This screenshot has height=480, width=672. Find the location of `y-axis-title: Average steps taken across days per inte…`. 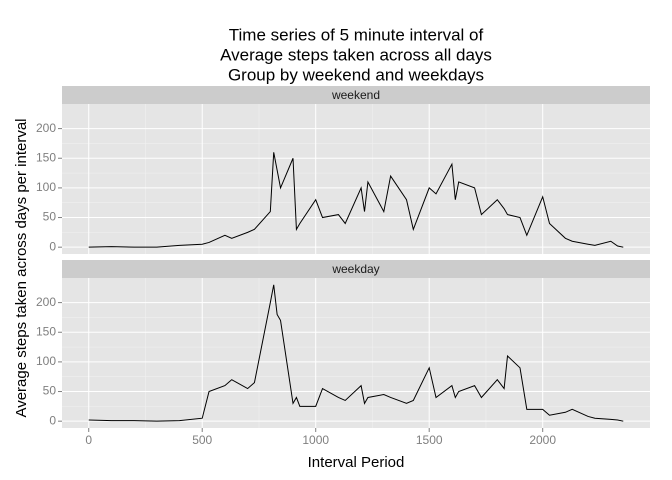

y-axis-title: Average steps taken across days per inte… is located at coordinates (21, 267).